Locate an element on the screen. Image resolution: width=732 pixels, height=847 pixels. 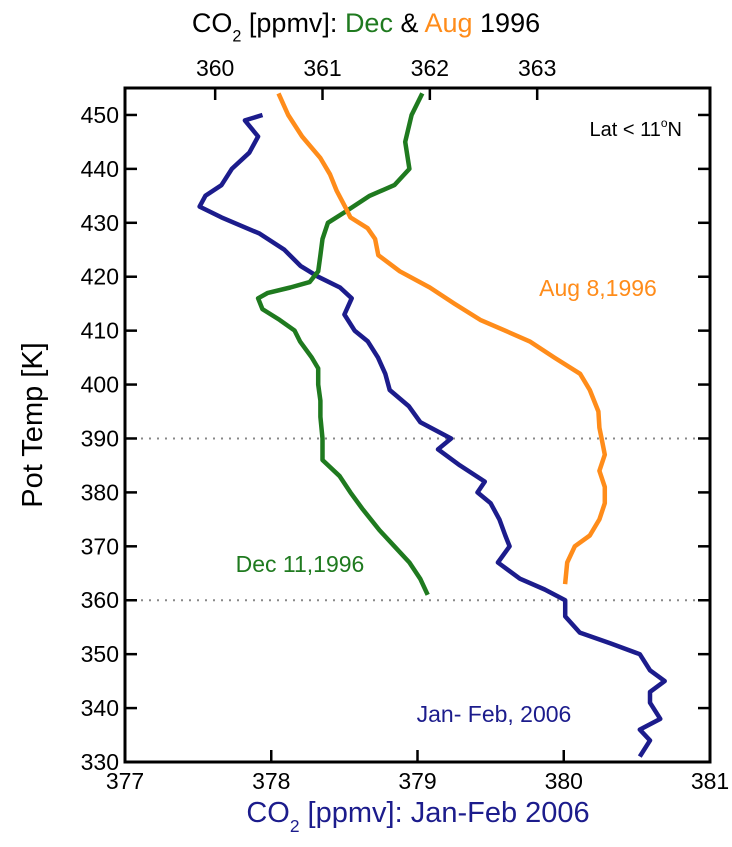
y-tick-label: 330 is located at coordinates (100, 762).